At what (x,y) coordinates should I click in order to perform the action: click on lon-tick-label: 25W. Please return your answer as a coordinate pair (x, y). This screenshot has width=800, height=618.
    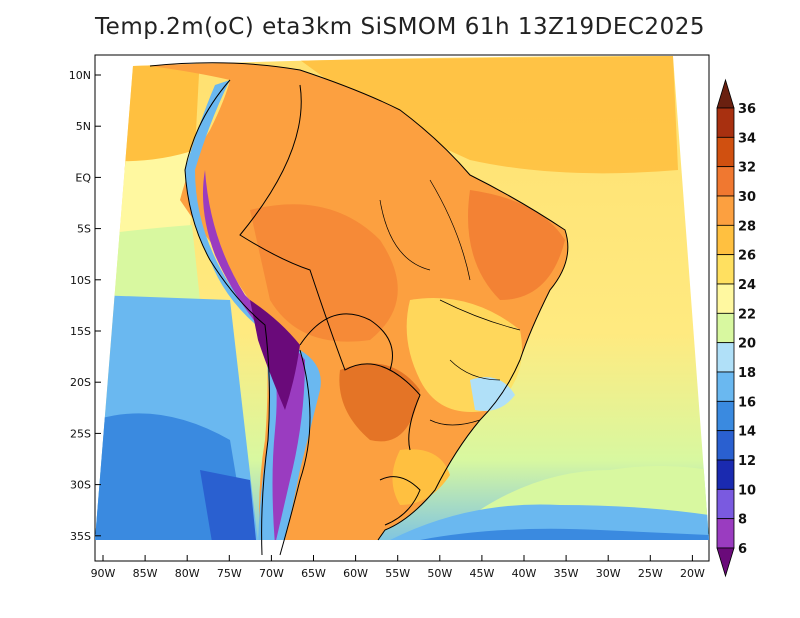
    Looking at the image, I should click on (650, 573).